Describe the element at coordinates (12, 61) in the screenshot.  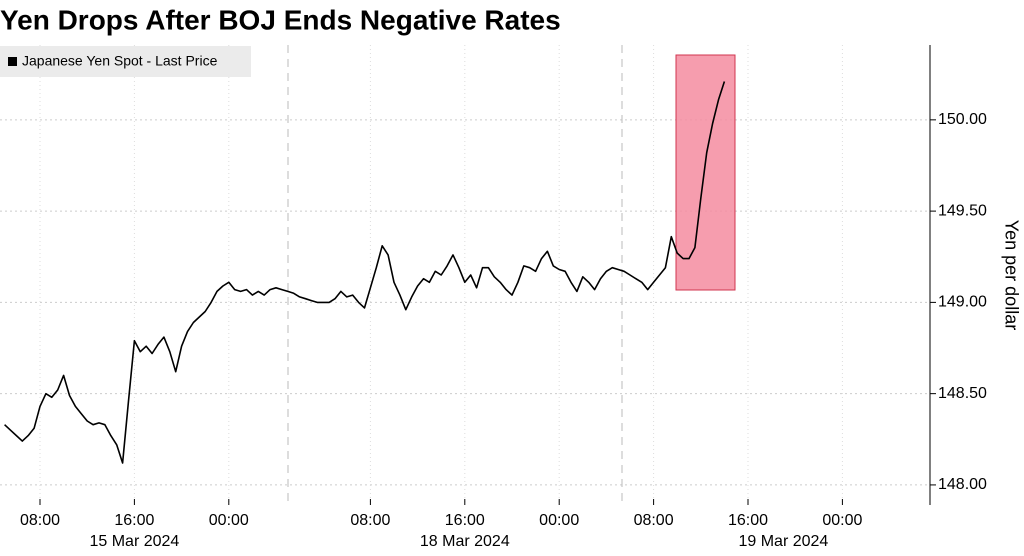
I see `legend-swatch` at that location.